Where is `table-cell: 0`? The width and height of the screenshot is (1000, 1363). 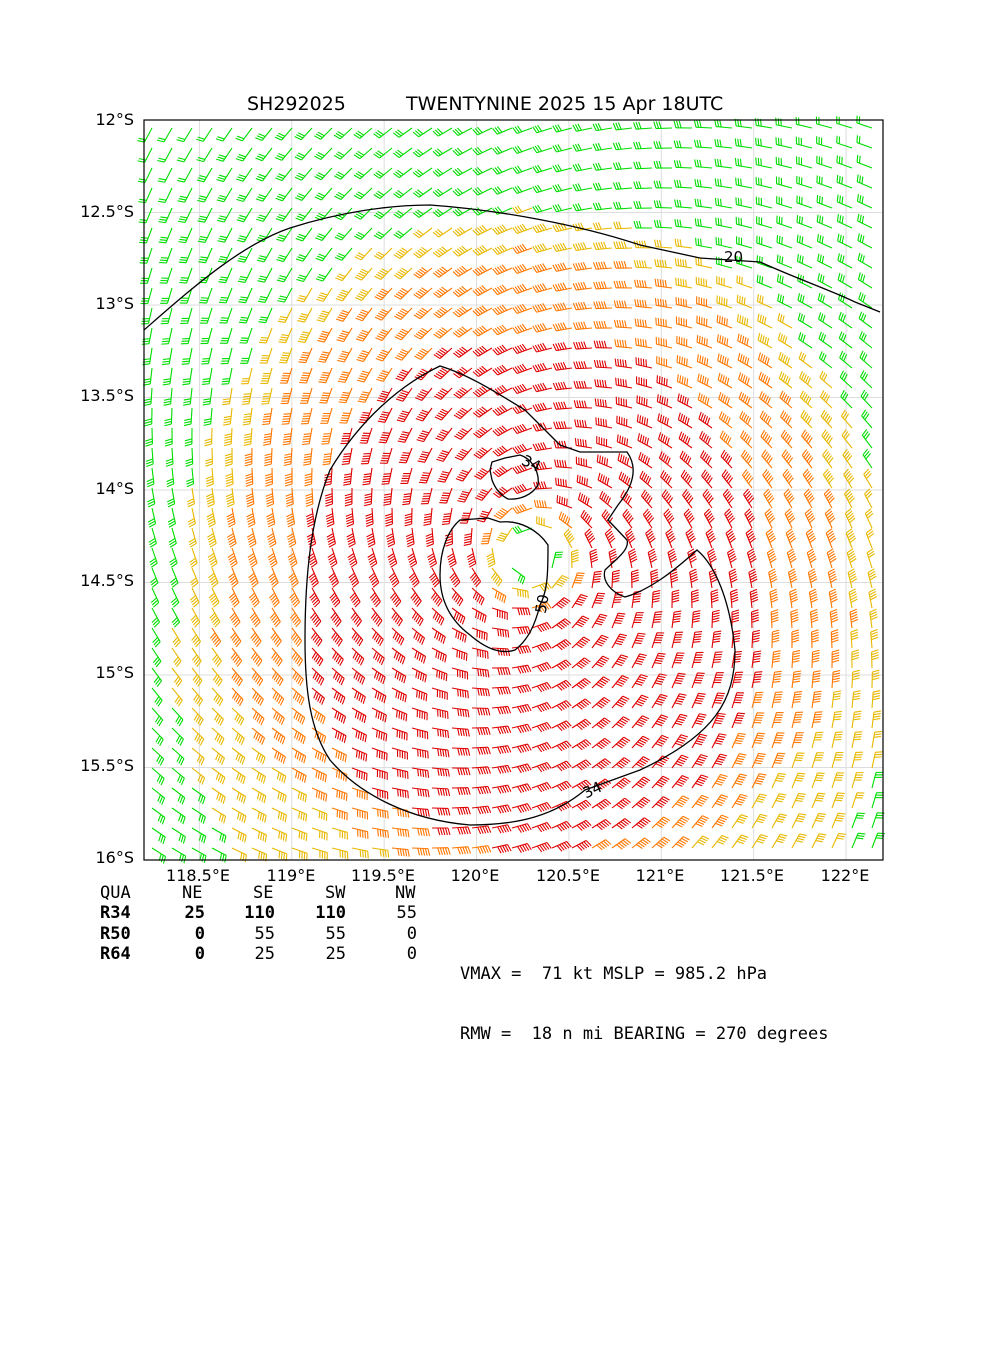 table-cell: 0 is located at coordinates (412, 954).